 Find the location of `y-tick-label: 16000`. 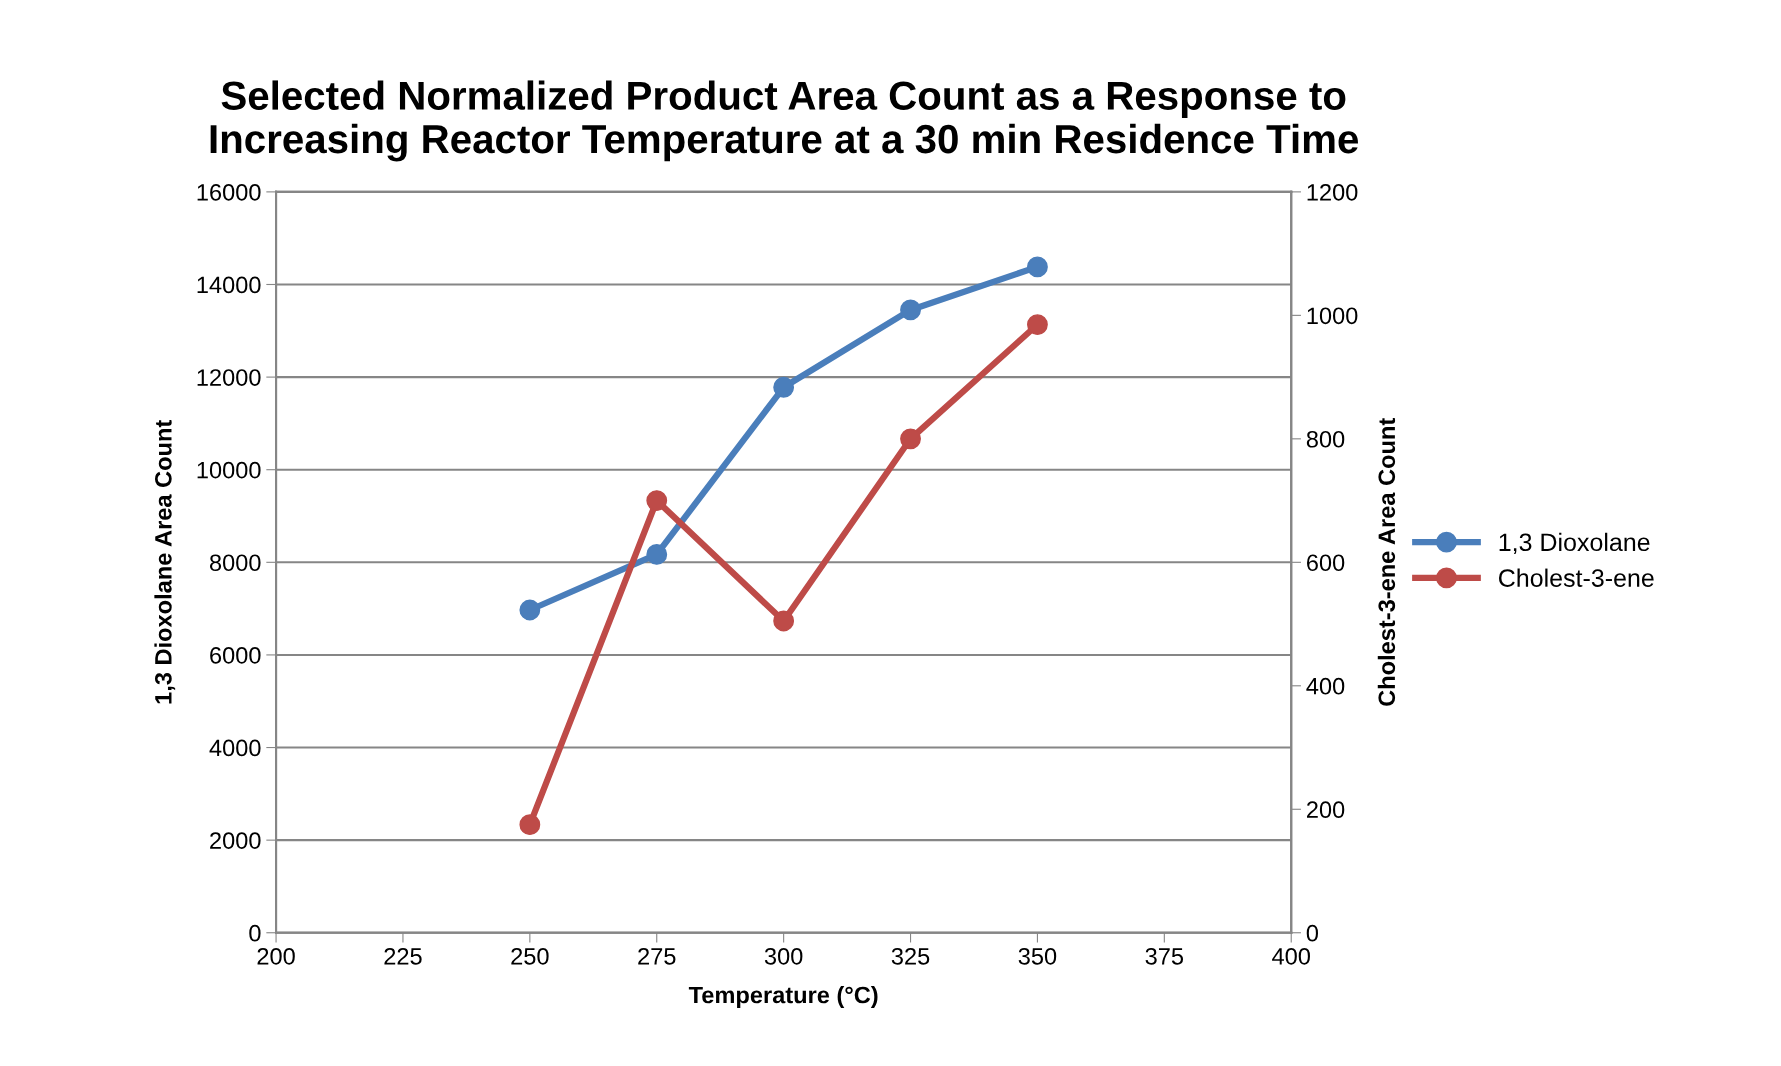

y-tick-label: 16000 is located at coordinates (229, 192).